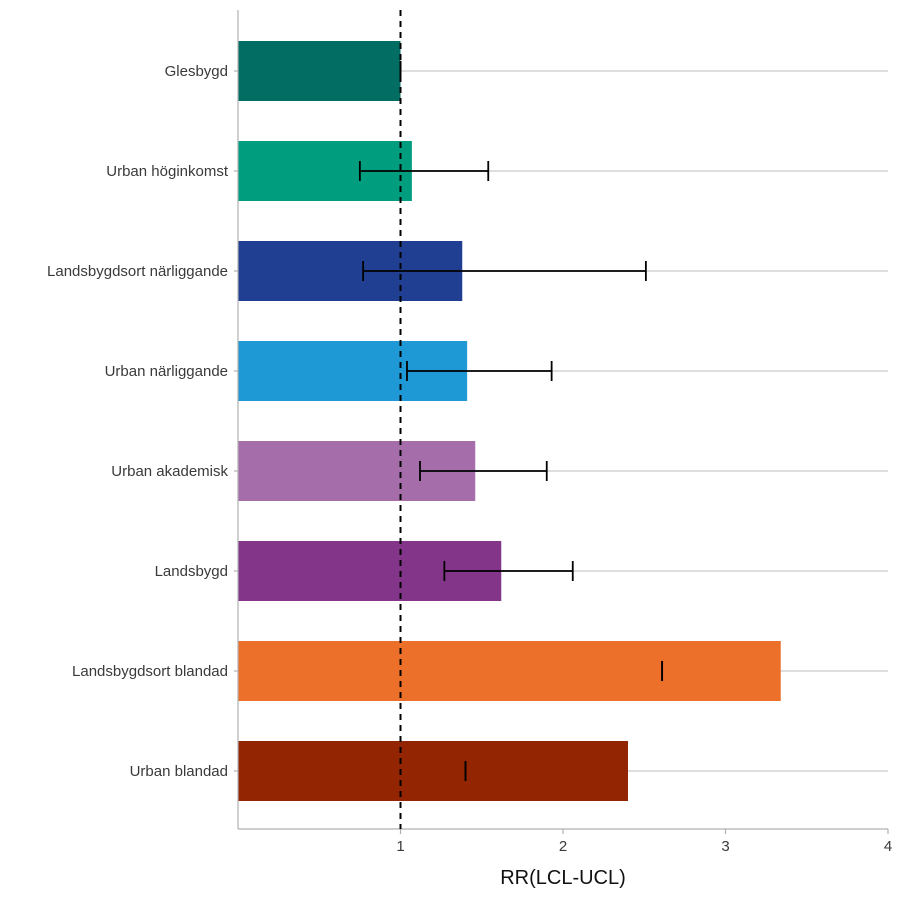 This screenshot has width=900, height=900. Describe the element at coordinates (644, 842) in the screenshot. I see `x-ticks: 1 2 3 4` at that location.